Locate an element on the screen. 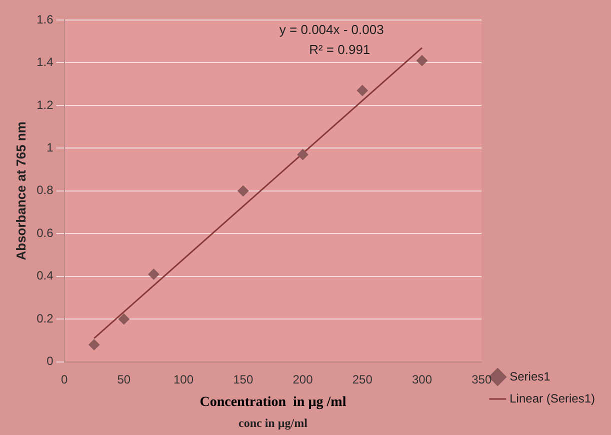 This screenshot has width=611, height=435. annotation: R² = 0.991 is located at coordinates (339, 49).